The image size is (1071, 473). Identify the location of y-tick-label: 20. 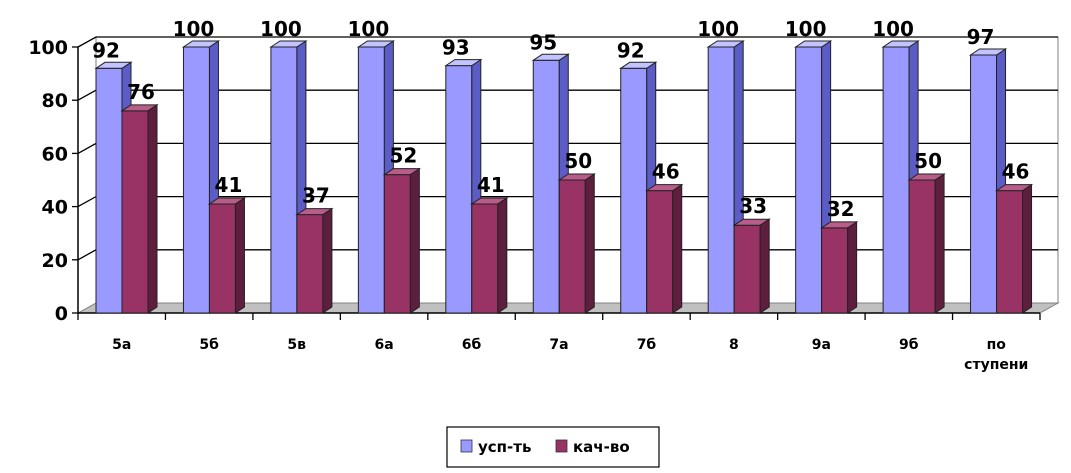
(55, 261).